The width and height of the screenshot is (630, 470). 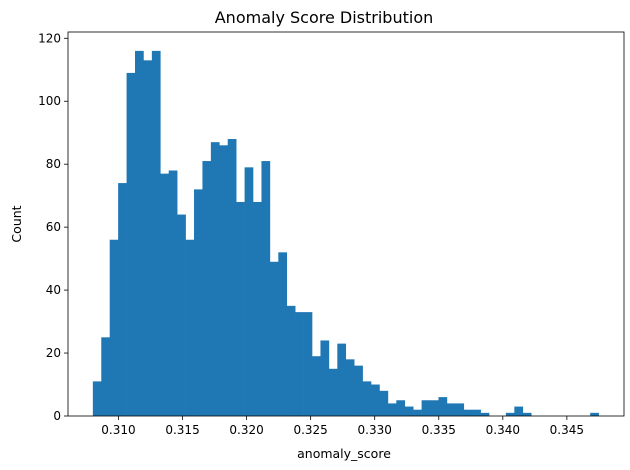 I want to click on chart-title: Anomaly Score Distribution, so click(x=324, y=17).